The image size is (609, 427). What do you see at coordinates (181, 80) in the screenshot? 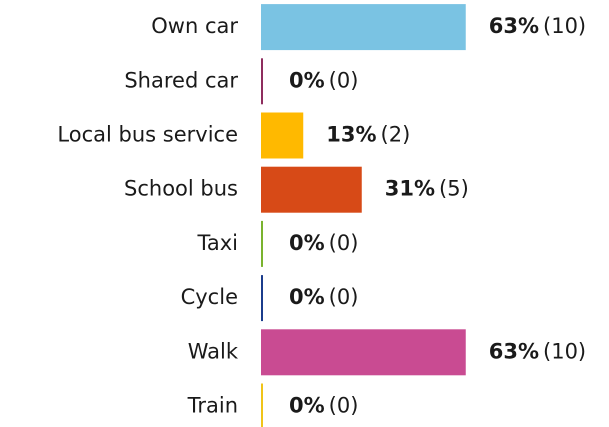
I see `category-label: Shared car` at bounding box center [181, 80].